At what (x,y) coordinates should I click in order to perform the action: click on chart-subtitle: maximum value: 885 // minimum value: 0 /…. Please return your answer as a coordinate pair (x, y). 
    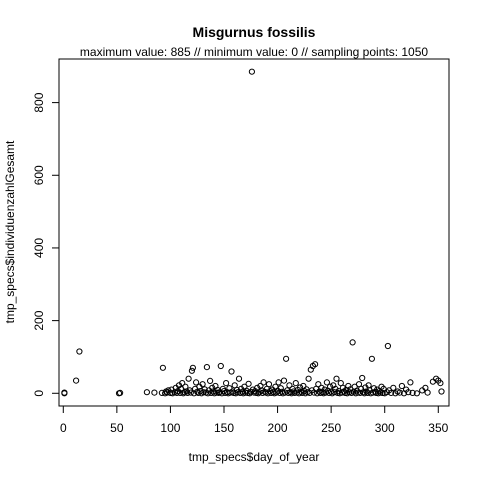
    Looking at the image, I should click on (254, 52).